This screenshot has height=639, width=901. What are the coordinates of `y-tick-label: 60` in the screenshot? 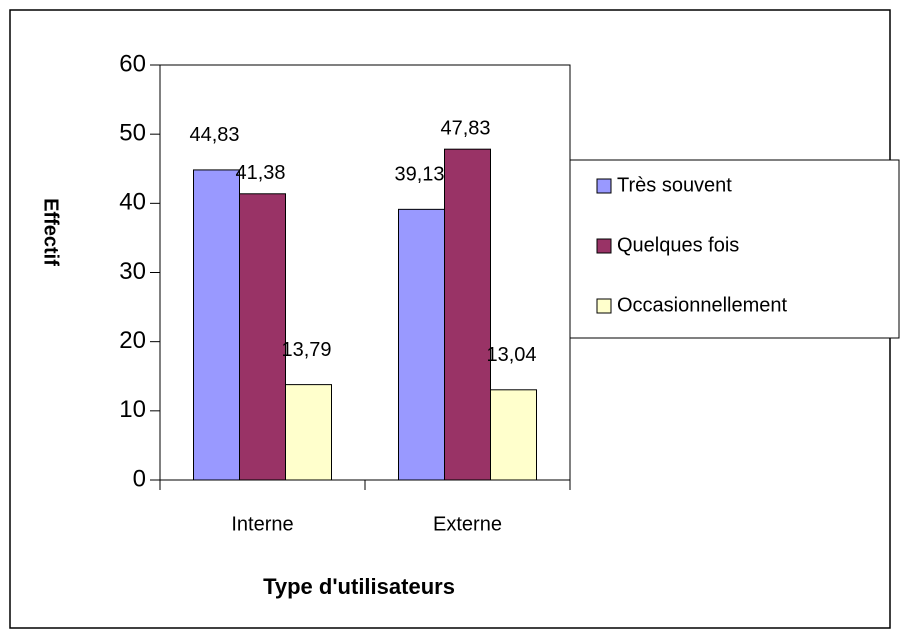 It's located at (132, 63).